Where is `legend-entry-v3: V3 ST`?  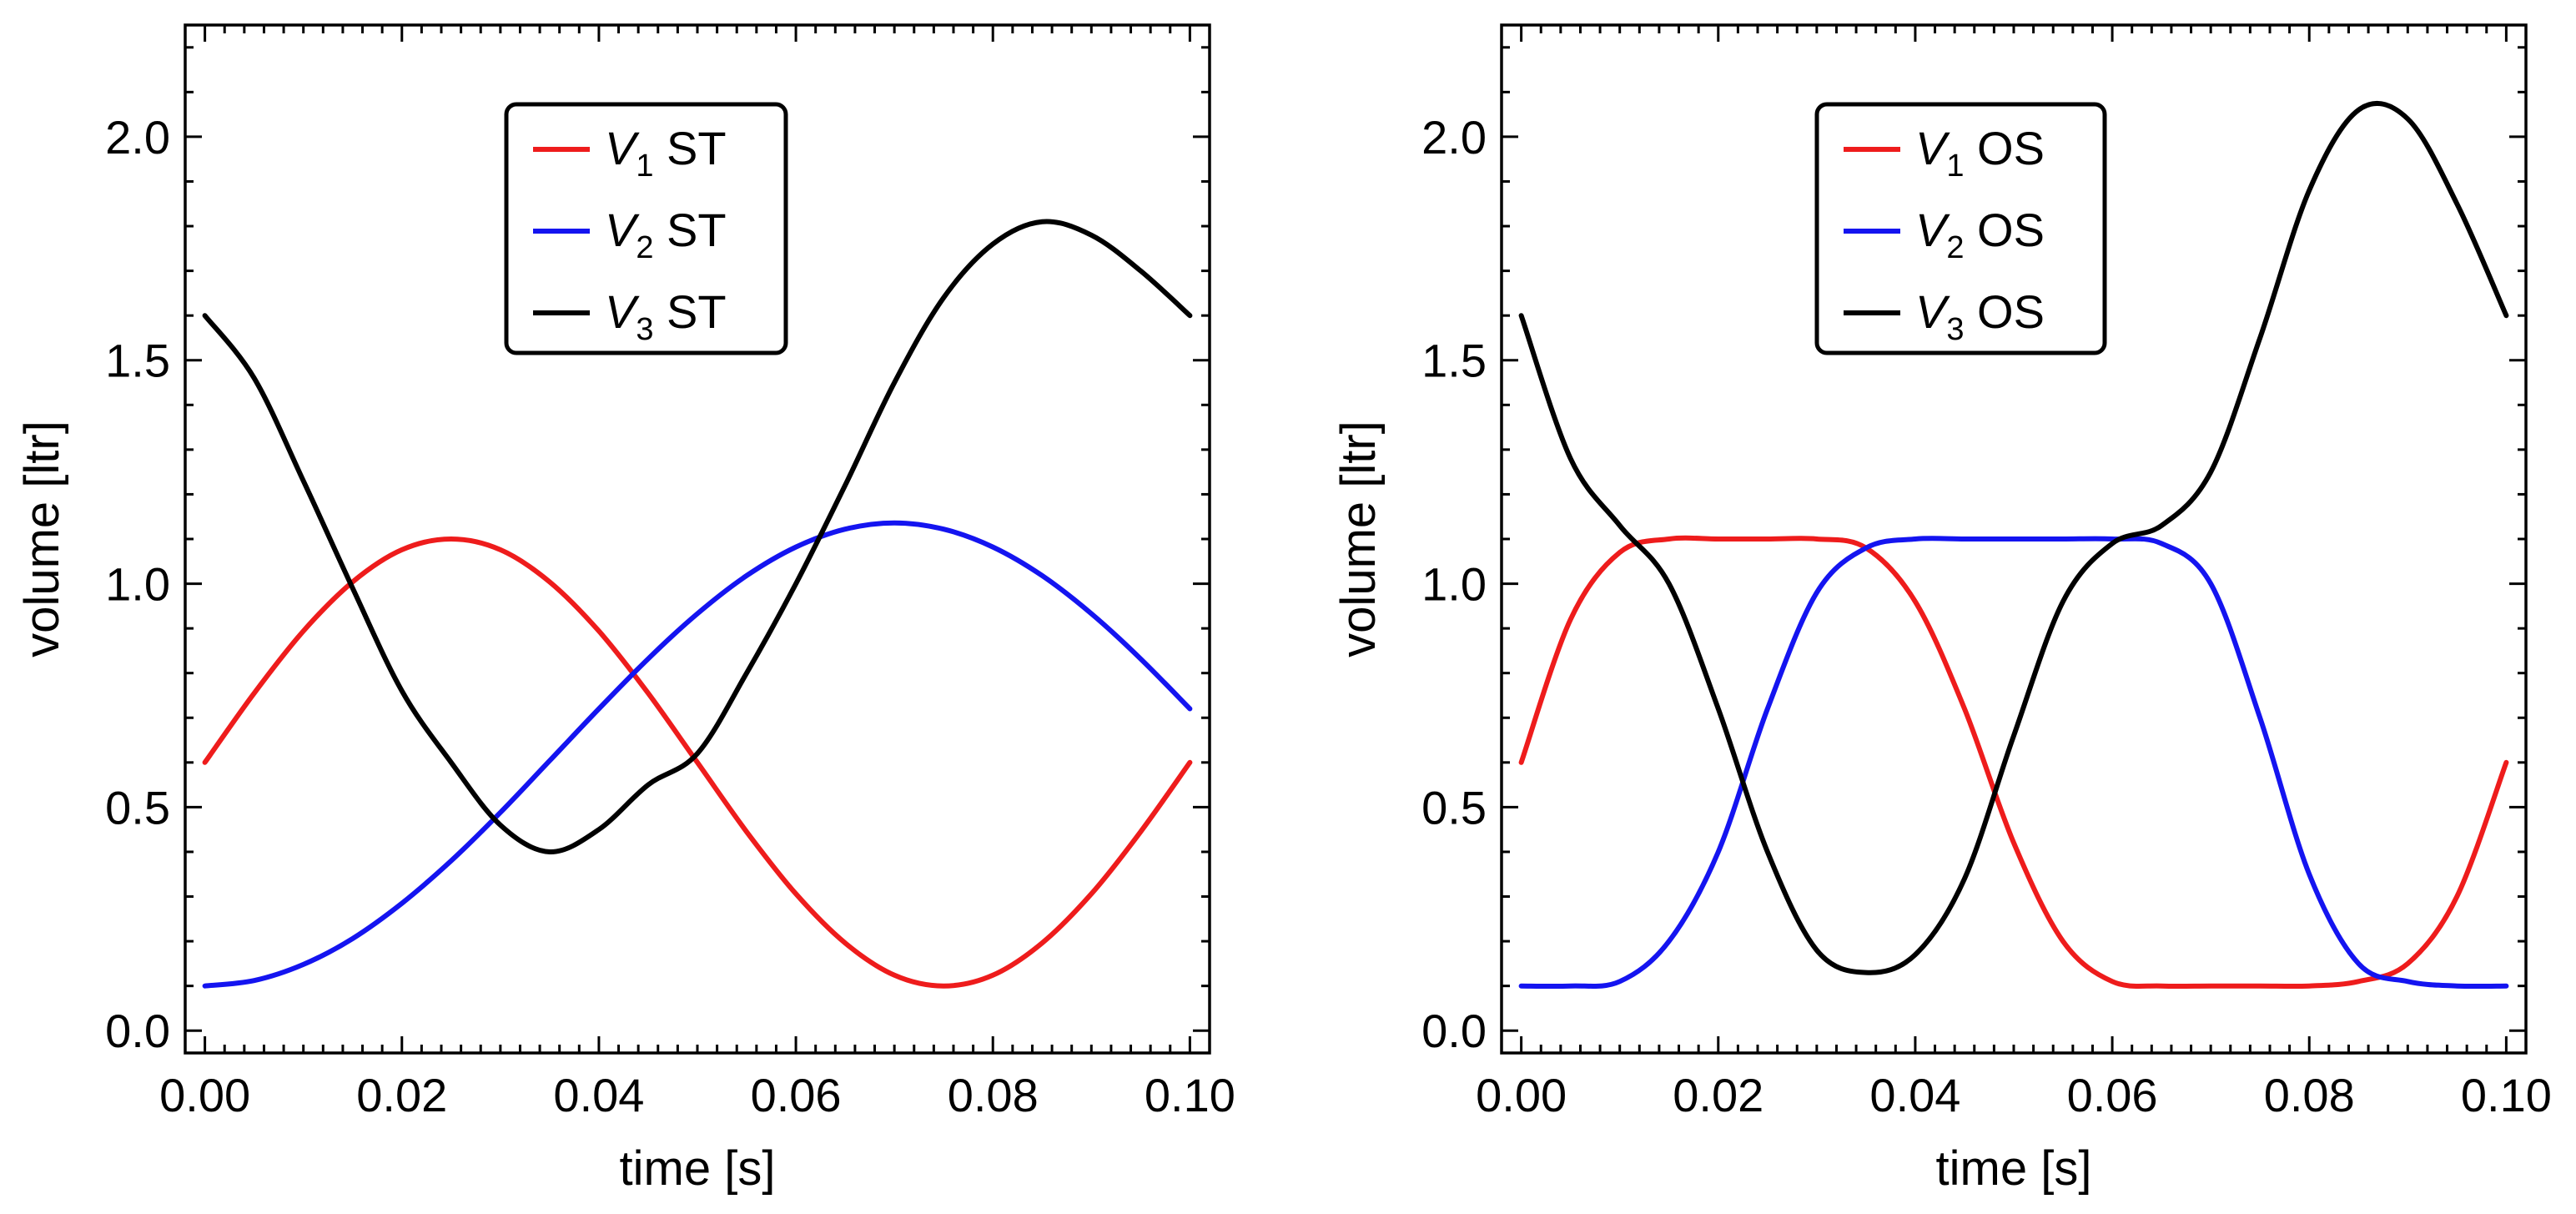 legend-entry-v3: V3 ST is located at coordinates (666, 316).